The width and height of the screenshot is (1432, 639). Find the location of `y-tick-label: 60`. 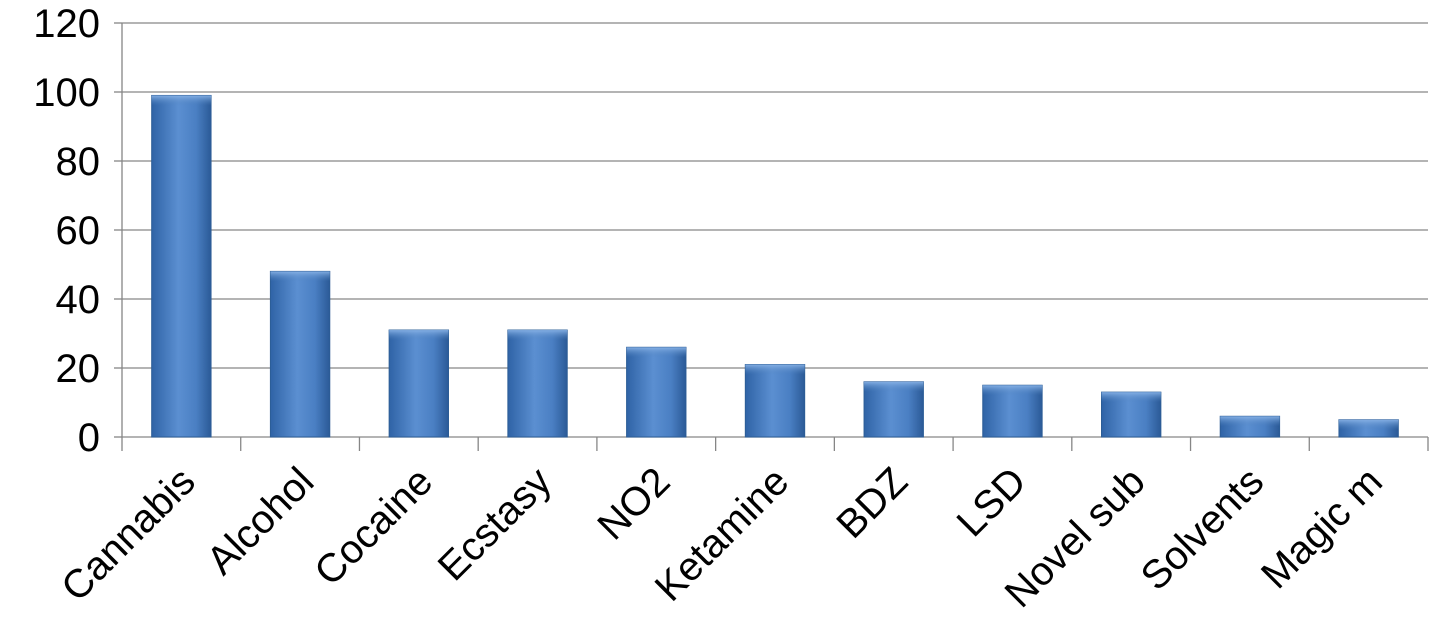

y-tick-label: 60 is located at coordinates (78, 231).